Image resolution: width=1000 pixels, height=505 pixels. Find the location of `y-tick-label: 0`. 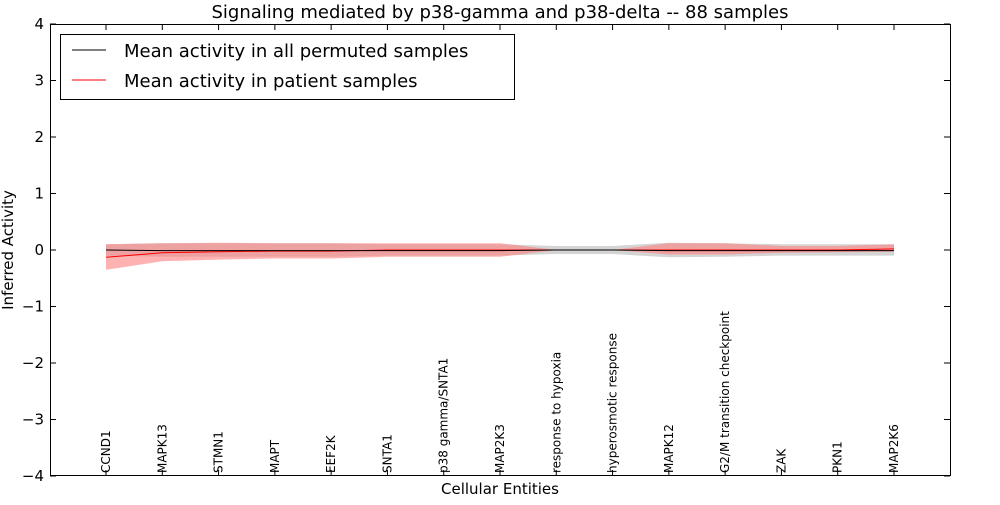

y-tick-label: 0 is located at coordinates (39, 250).